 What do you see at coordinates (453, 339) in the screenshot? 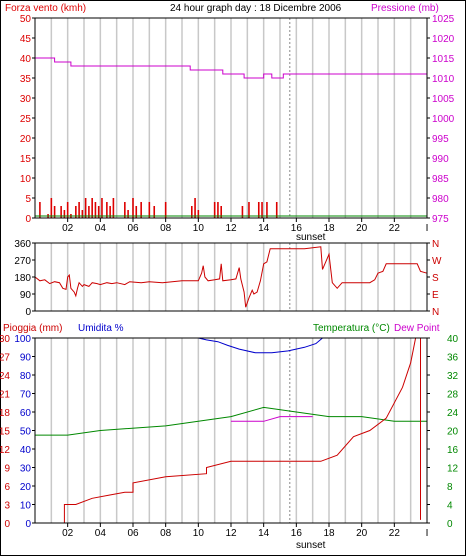
I see `temperature-tick-label: 40` at bounding box center [453, 339].